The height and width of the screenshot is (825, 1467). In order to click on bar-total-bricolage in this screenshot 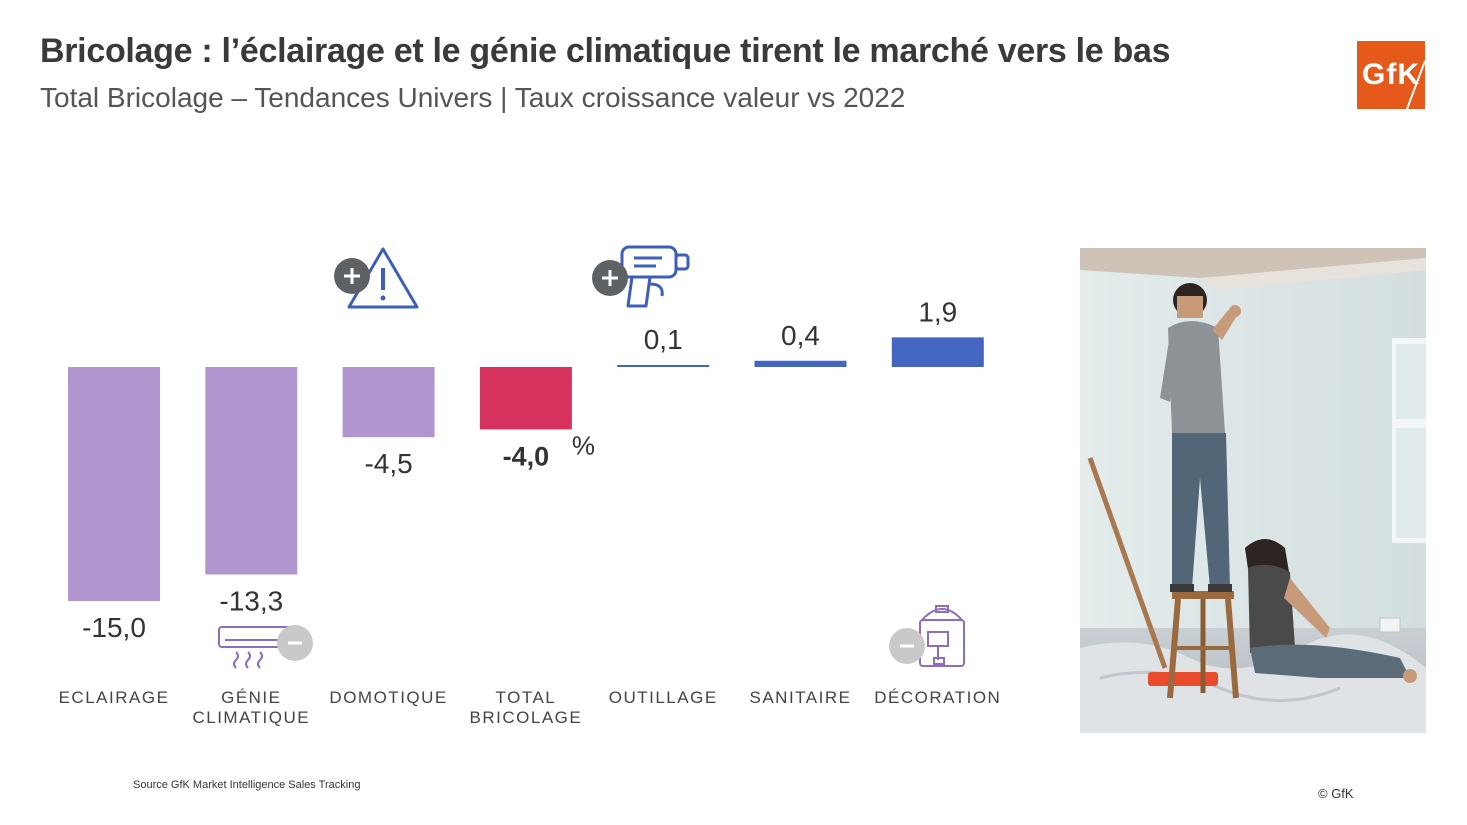, I will do `click(525, 398)`.